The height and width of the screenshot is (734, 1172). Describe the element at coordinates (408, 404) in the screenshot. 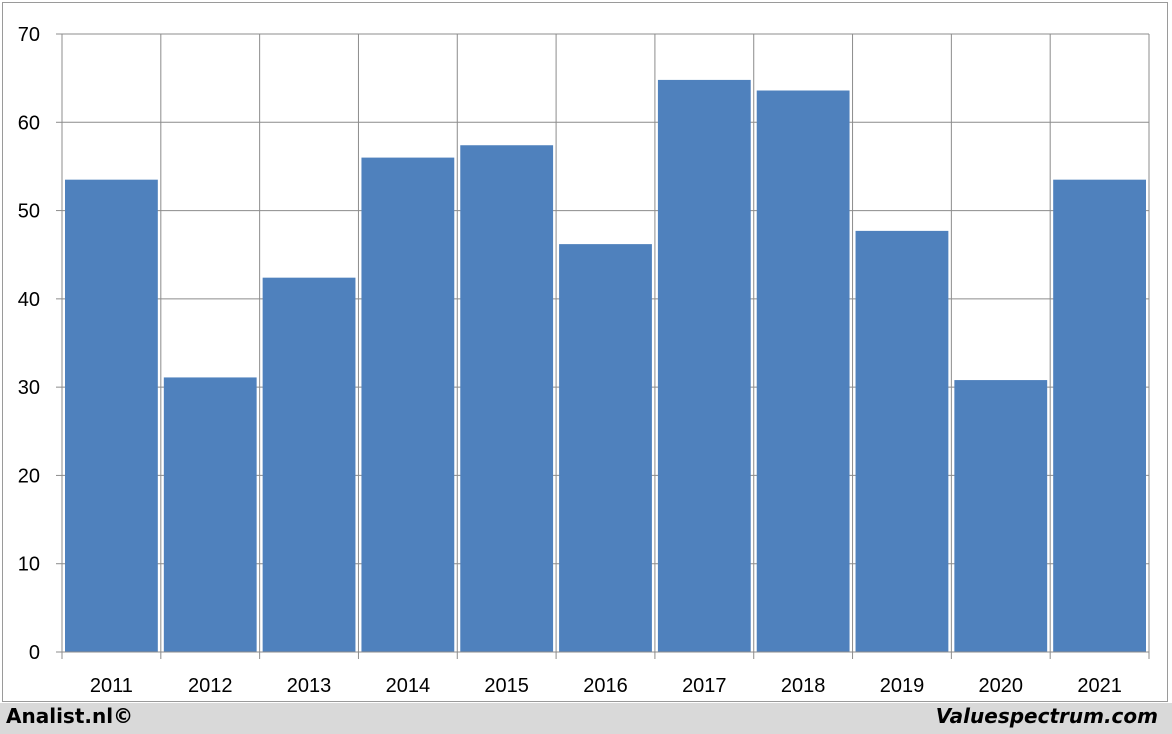

I see `bar-2014` at that location.